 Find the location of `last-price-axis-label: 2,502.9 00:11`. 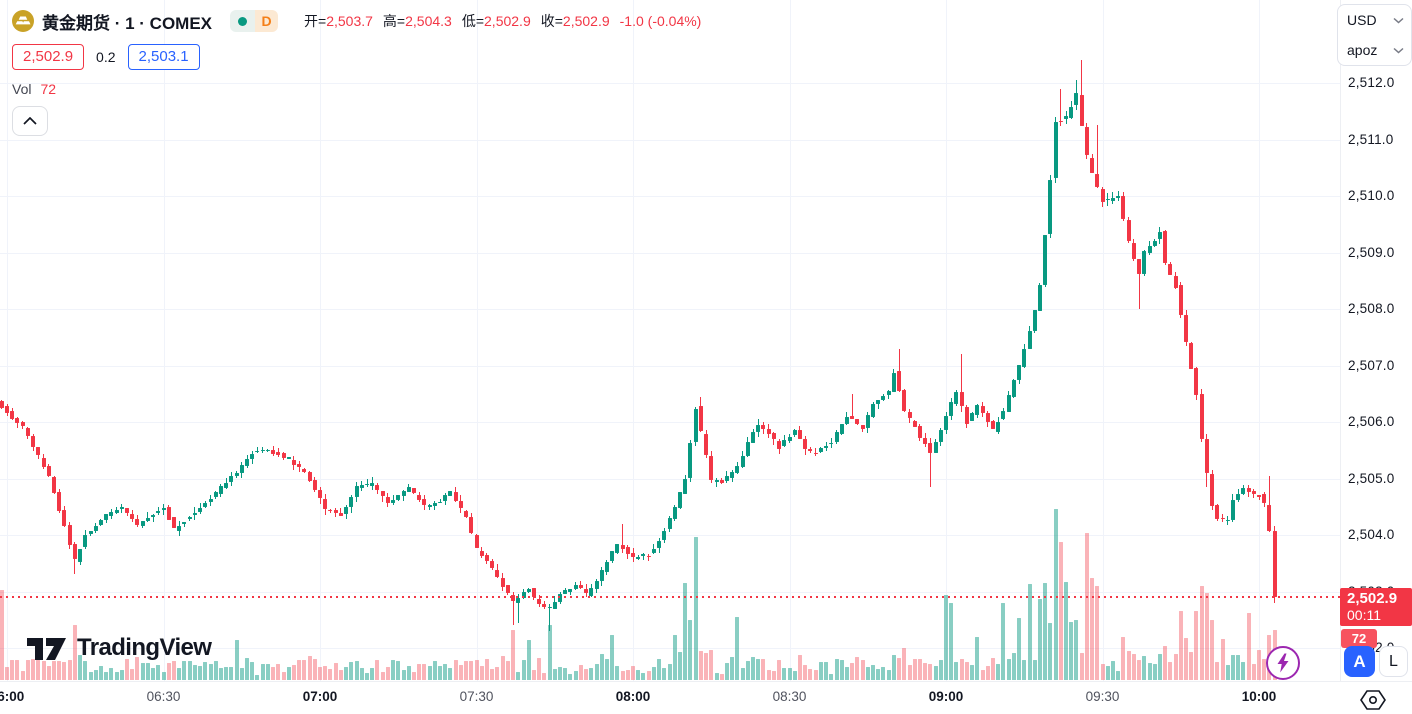

last-price-axis-label: 2,502.9 00:11 is located at coordinates (1376, 607).